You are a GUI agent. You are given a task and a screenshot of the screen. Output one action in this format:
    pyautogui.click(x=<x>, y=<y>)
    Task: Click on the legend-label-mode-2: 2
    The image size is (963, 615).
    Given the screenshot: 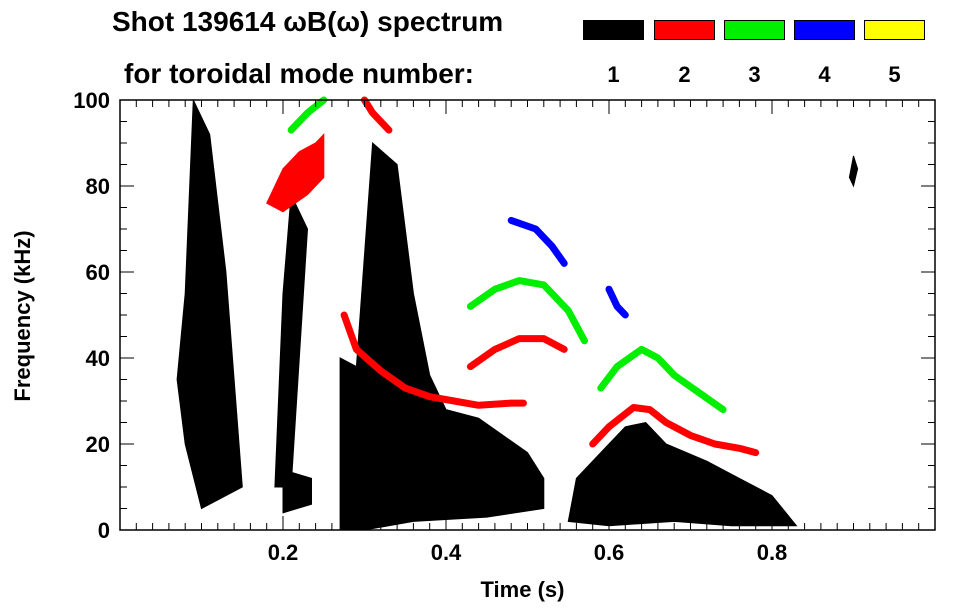 What is the action you would take?
    pyautogui.click(x=684, y=74)
    